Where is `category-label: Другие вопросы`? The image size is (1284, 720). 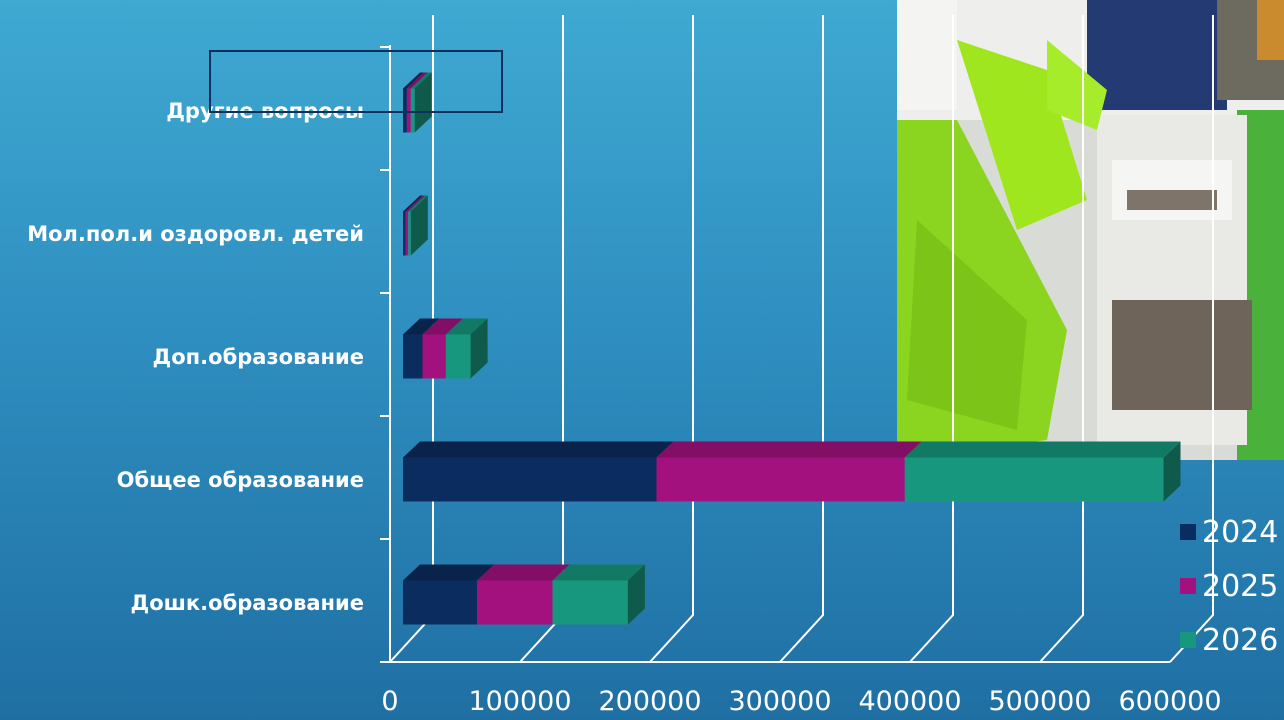 category-label: Другие вопросы is located at coordinates (265, 110).